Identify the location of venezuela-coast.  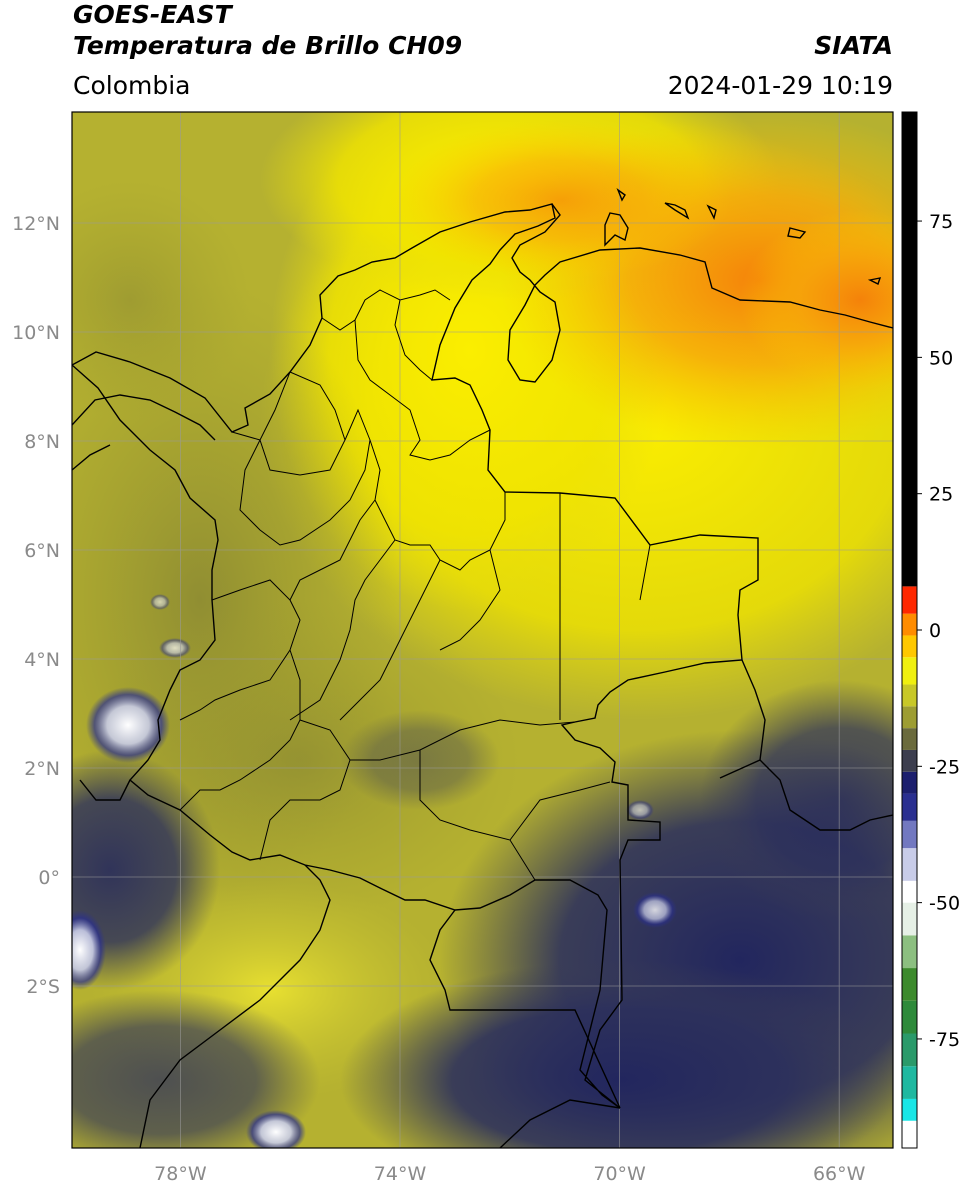
(700, 293).